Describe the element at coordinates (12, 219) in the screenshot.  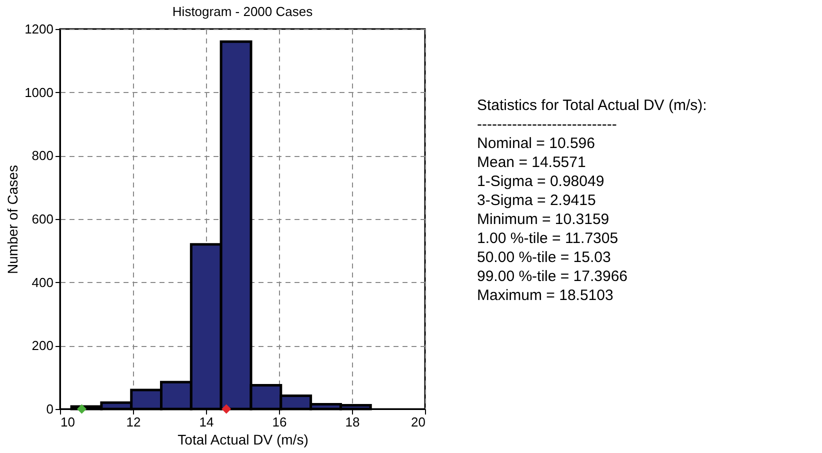
I see `y-axis-title: Number of Cases` at that location.